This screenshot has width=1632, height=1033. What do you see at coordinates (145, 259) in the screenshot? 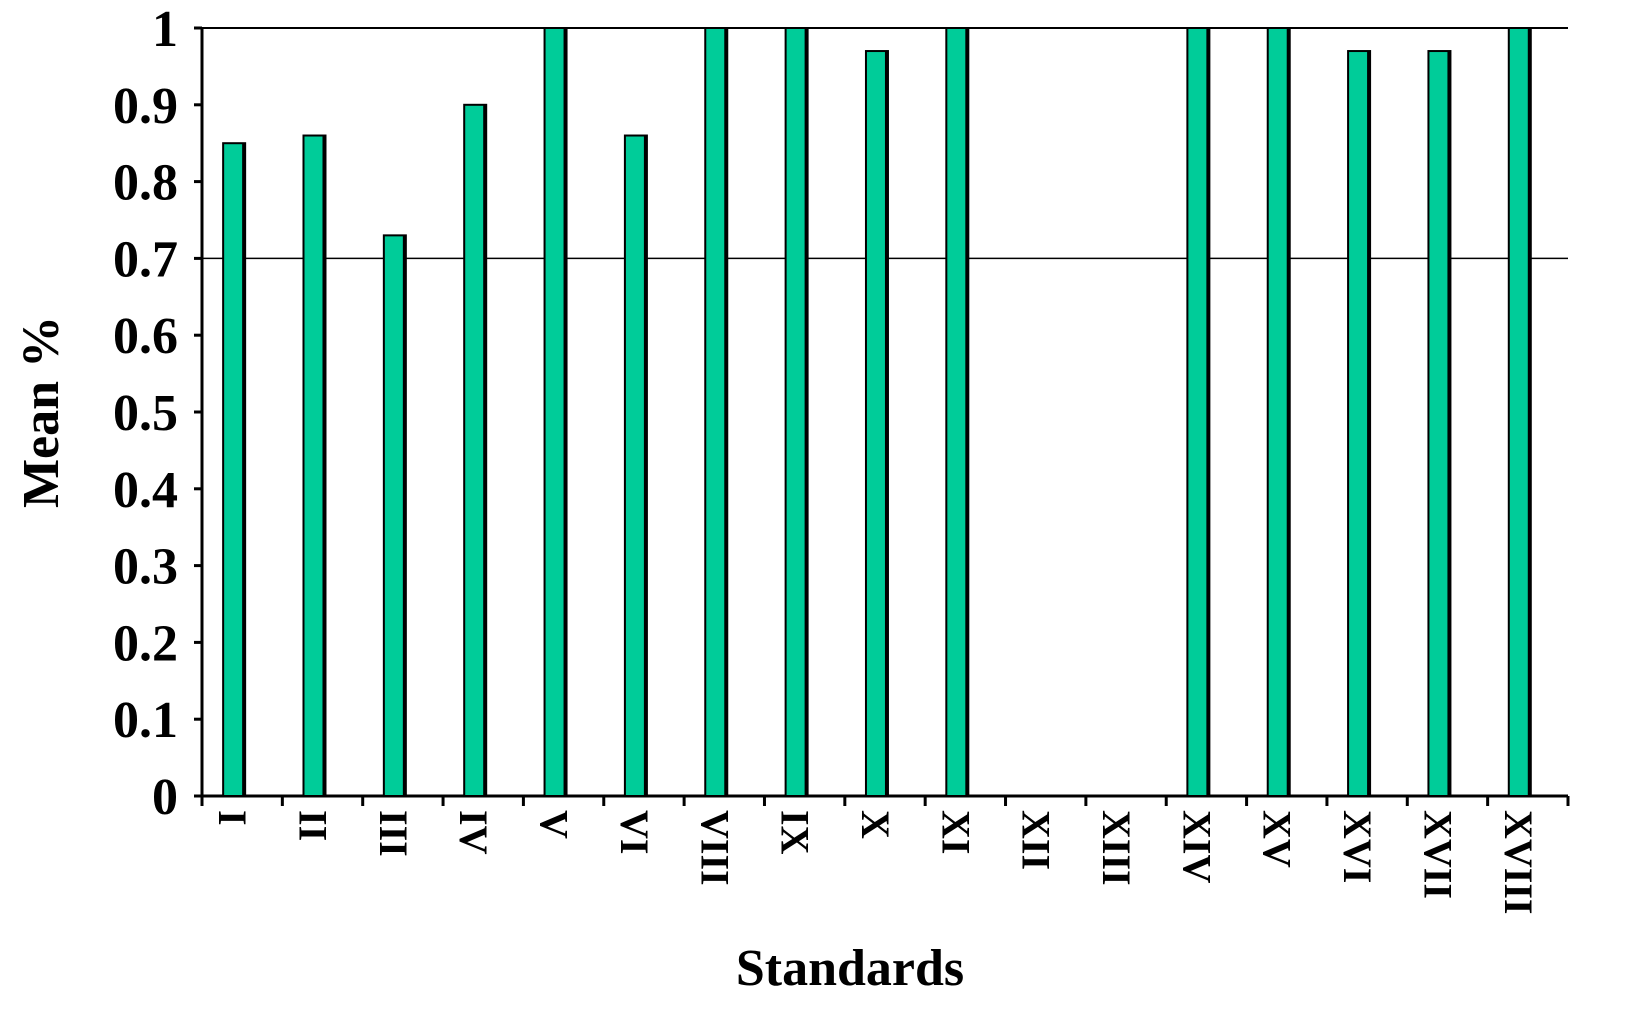
I see `y-tick-label: 0.7` at bounding box center [145, 259].